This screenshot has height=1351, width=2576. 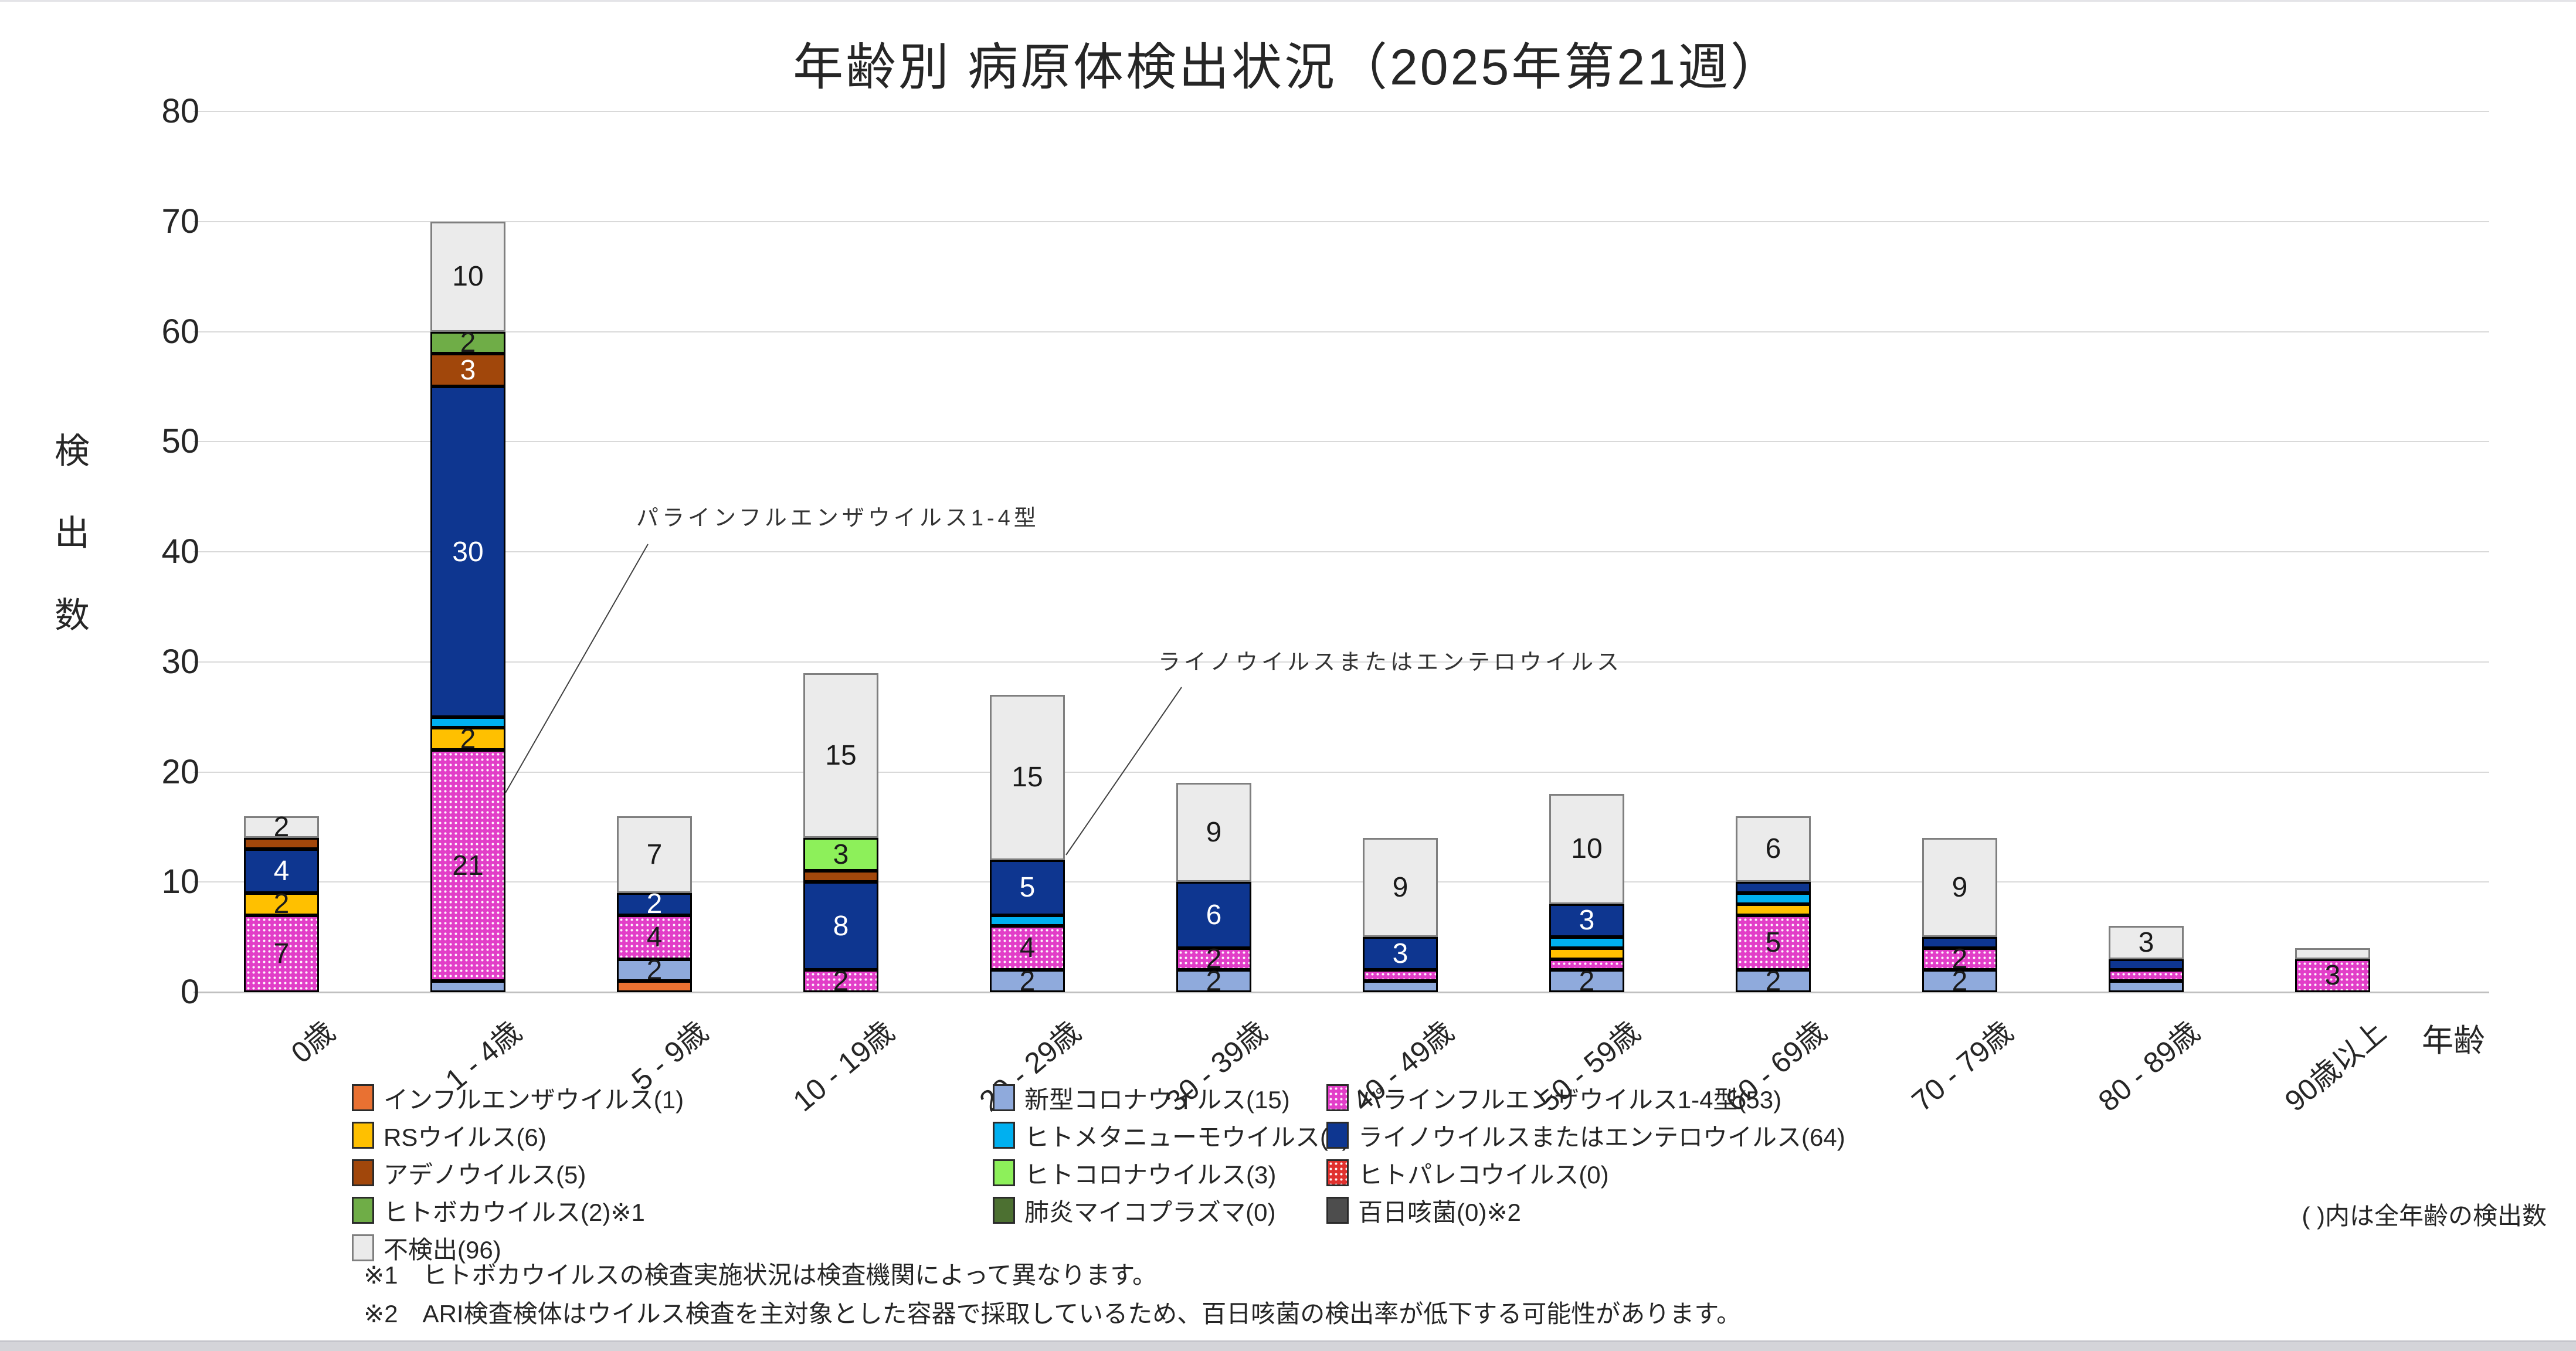 What do you see at coordinates (180, 441) in the screenshot?
I see `y-tick-label: 50` at bounding box center [180, 441].